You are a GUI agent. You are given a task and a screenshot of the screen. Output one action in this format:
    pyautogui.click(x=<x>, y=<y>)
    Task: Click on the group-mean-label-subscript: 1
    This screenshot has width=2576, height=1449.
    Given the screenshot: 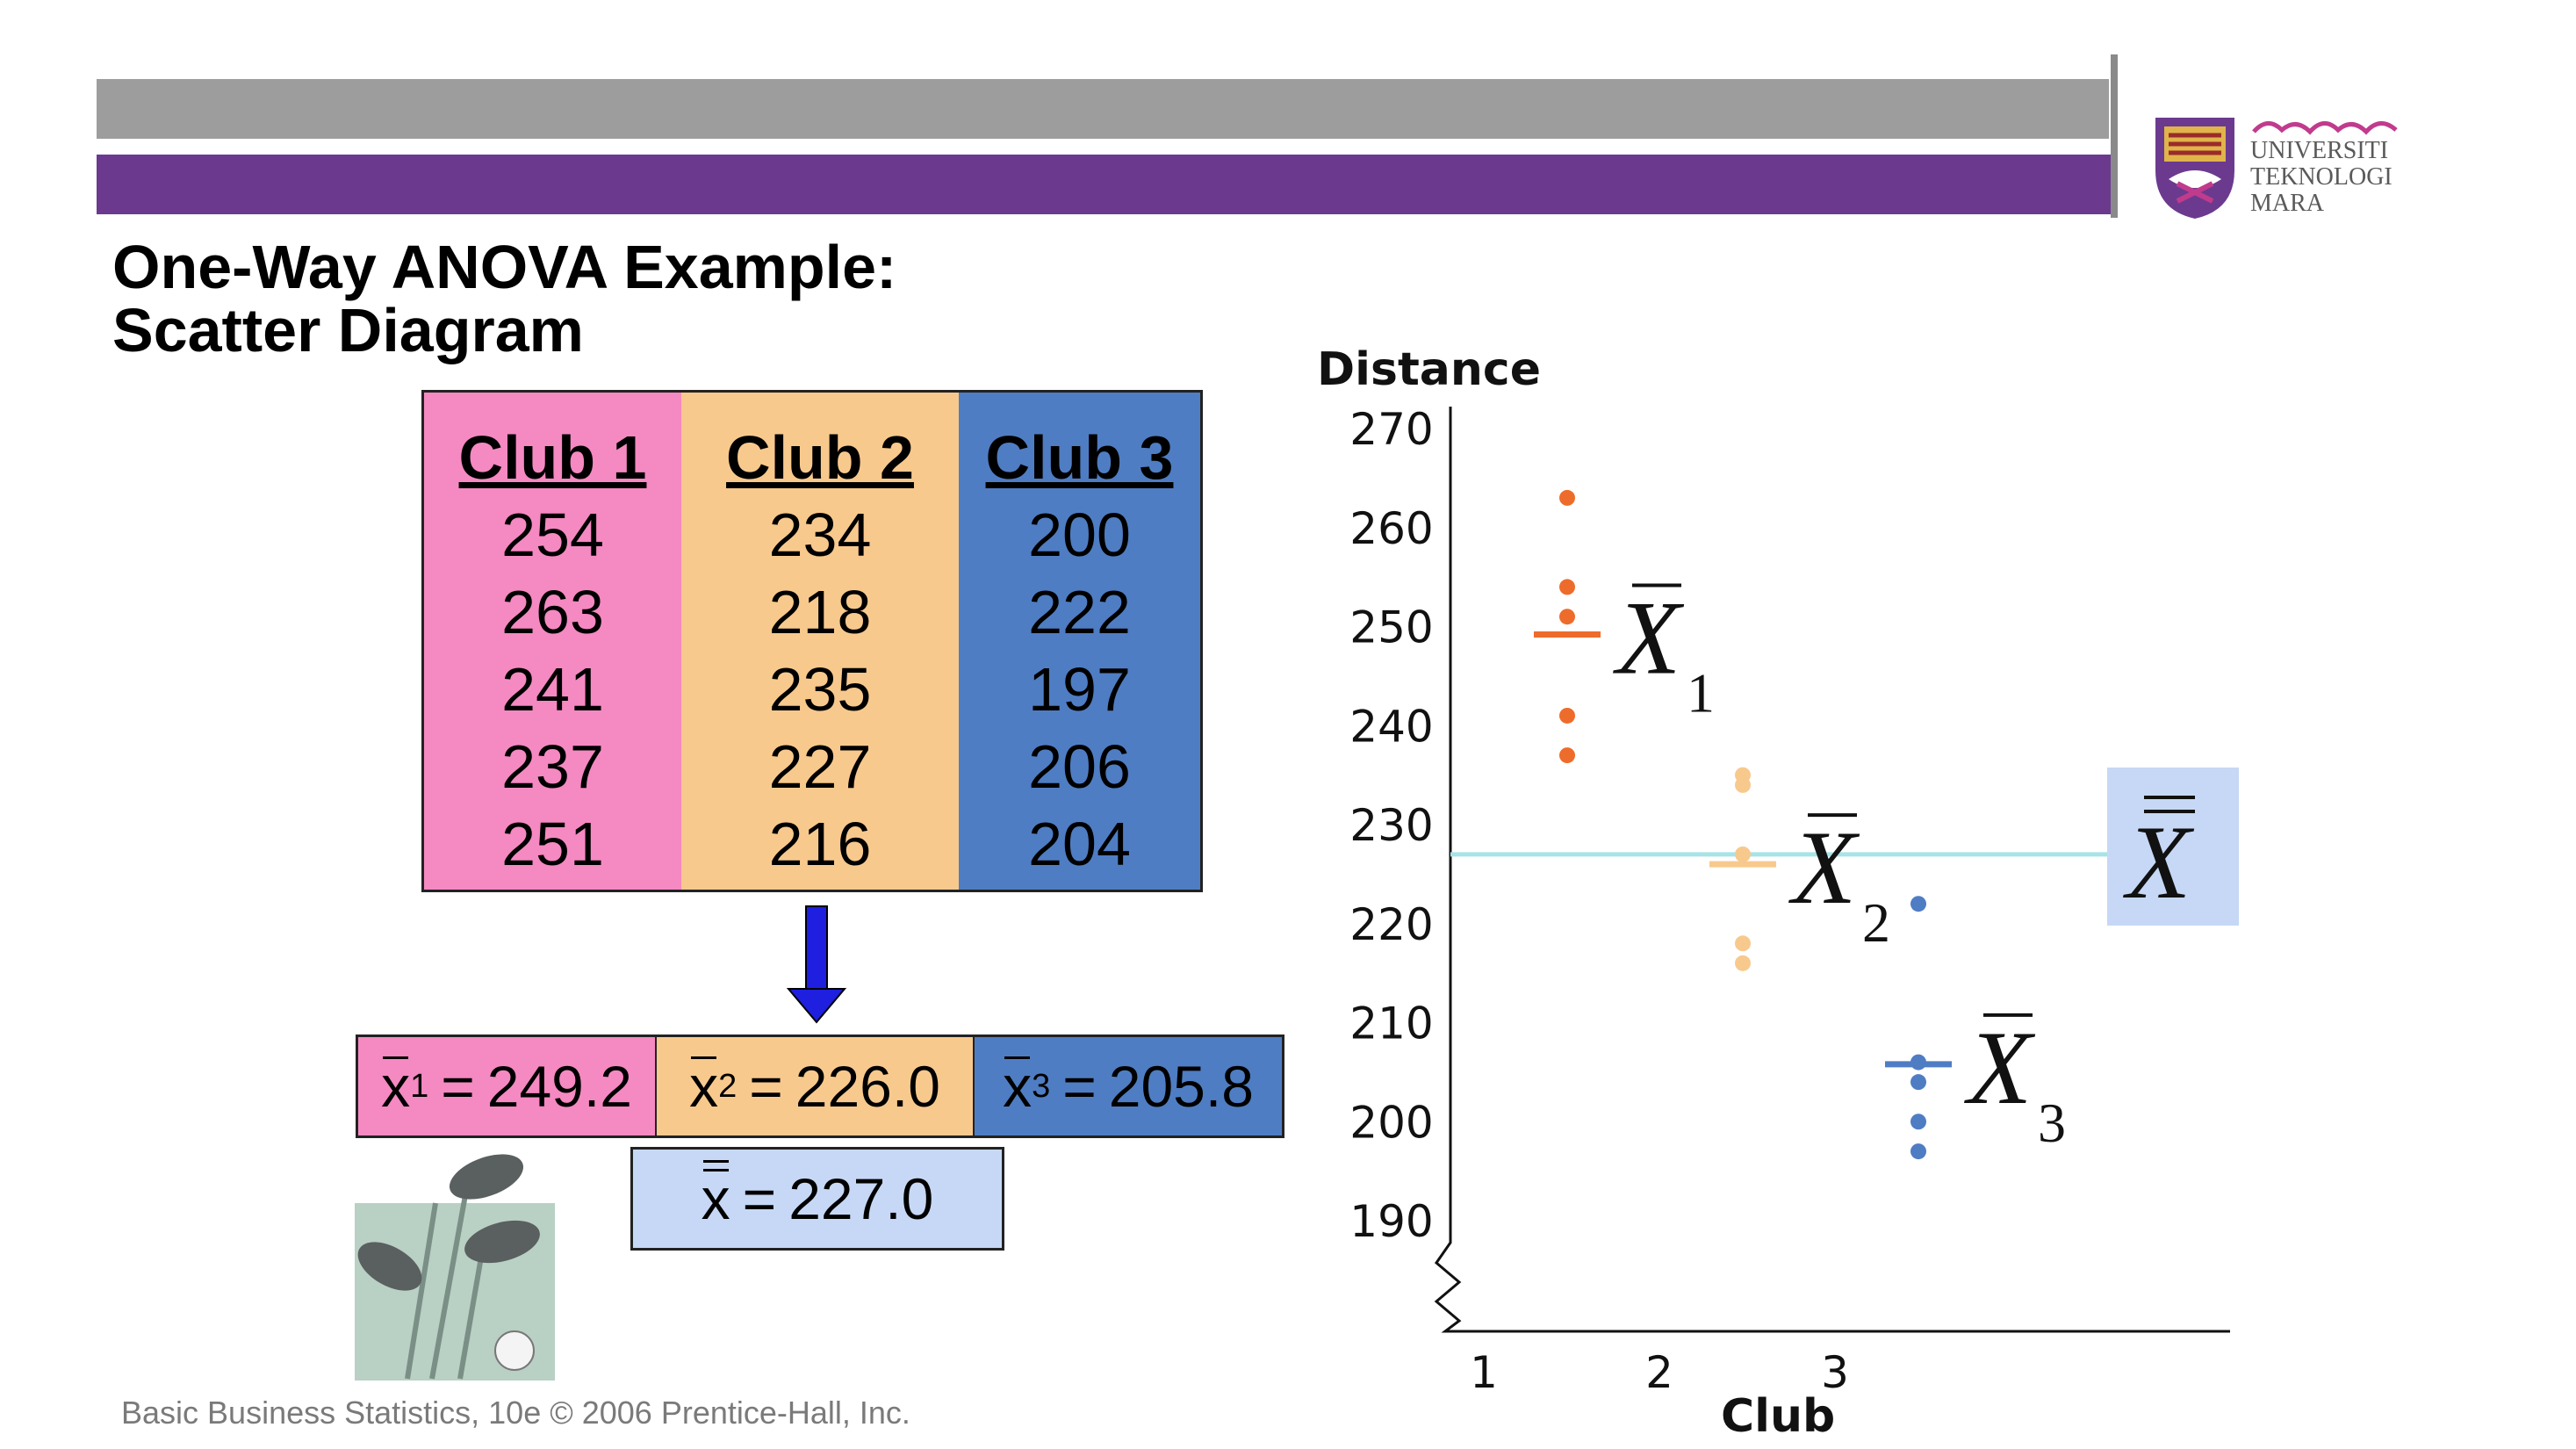 What is the action you would take?
    pyautogui.click(x=1701, y=693)
    